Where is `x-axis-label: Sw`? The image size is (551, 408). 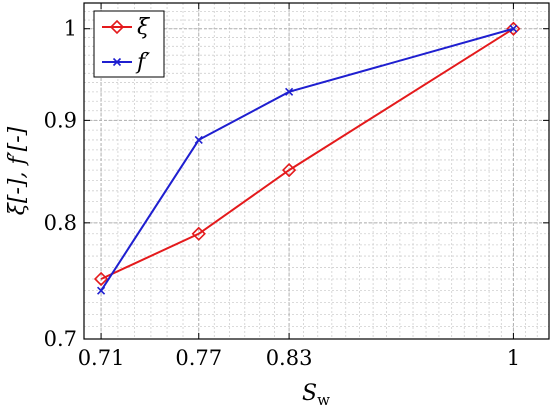
x-axis-label: Sw is located at coordinates (316, 394).